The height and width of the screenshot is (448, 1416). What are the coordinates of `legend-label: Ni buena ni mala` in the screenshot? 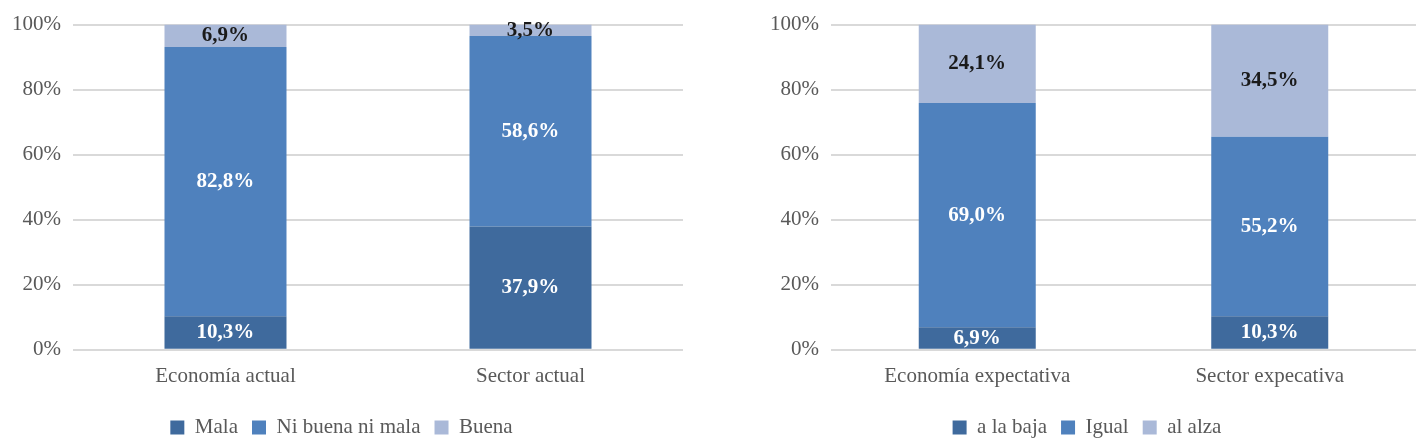 It's located at (349, 426).